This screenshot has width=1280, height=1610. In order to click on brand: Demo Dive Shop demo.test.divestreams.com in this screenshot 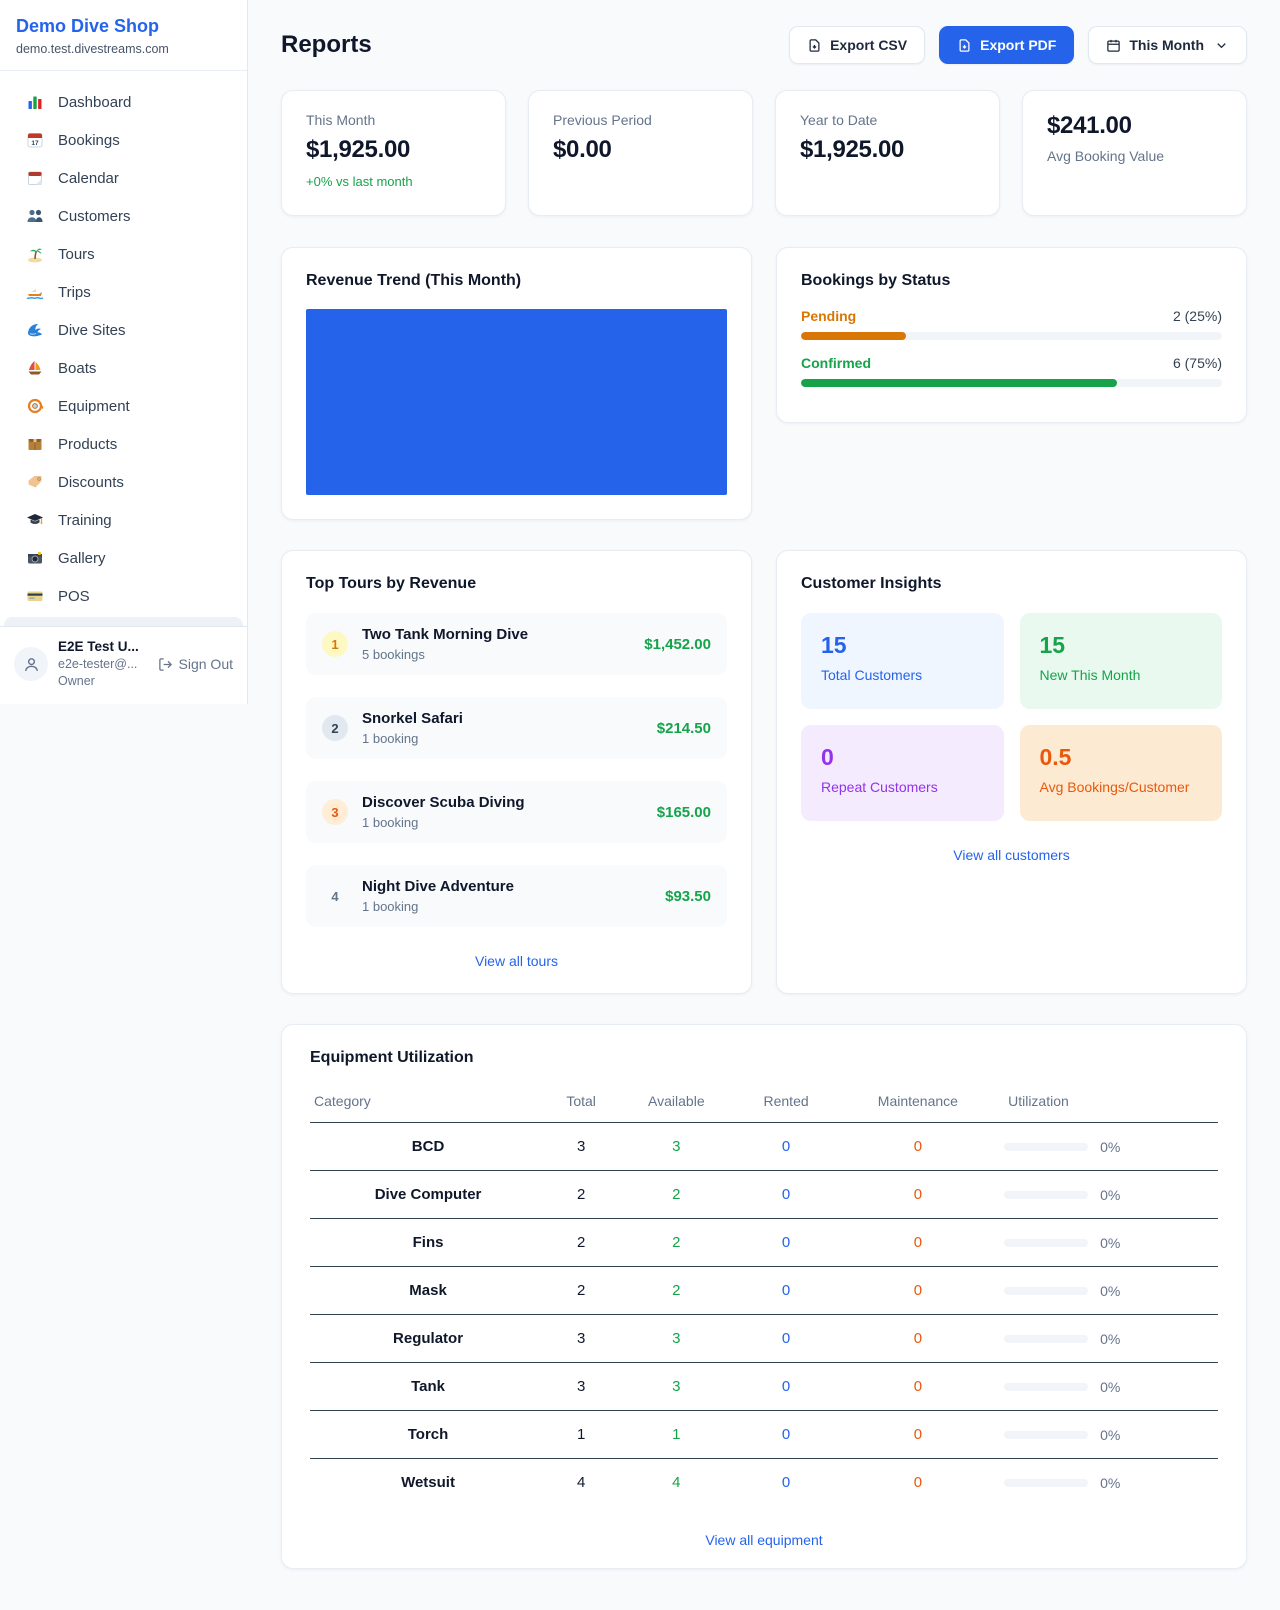, I will do `click(123, 35)`.